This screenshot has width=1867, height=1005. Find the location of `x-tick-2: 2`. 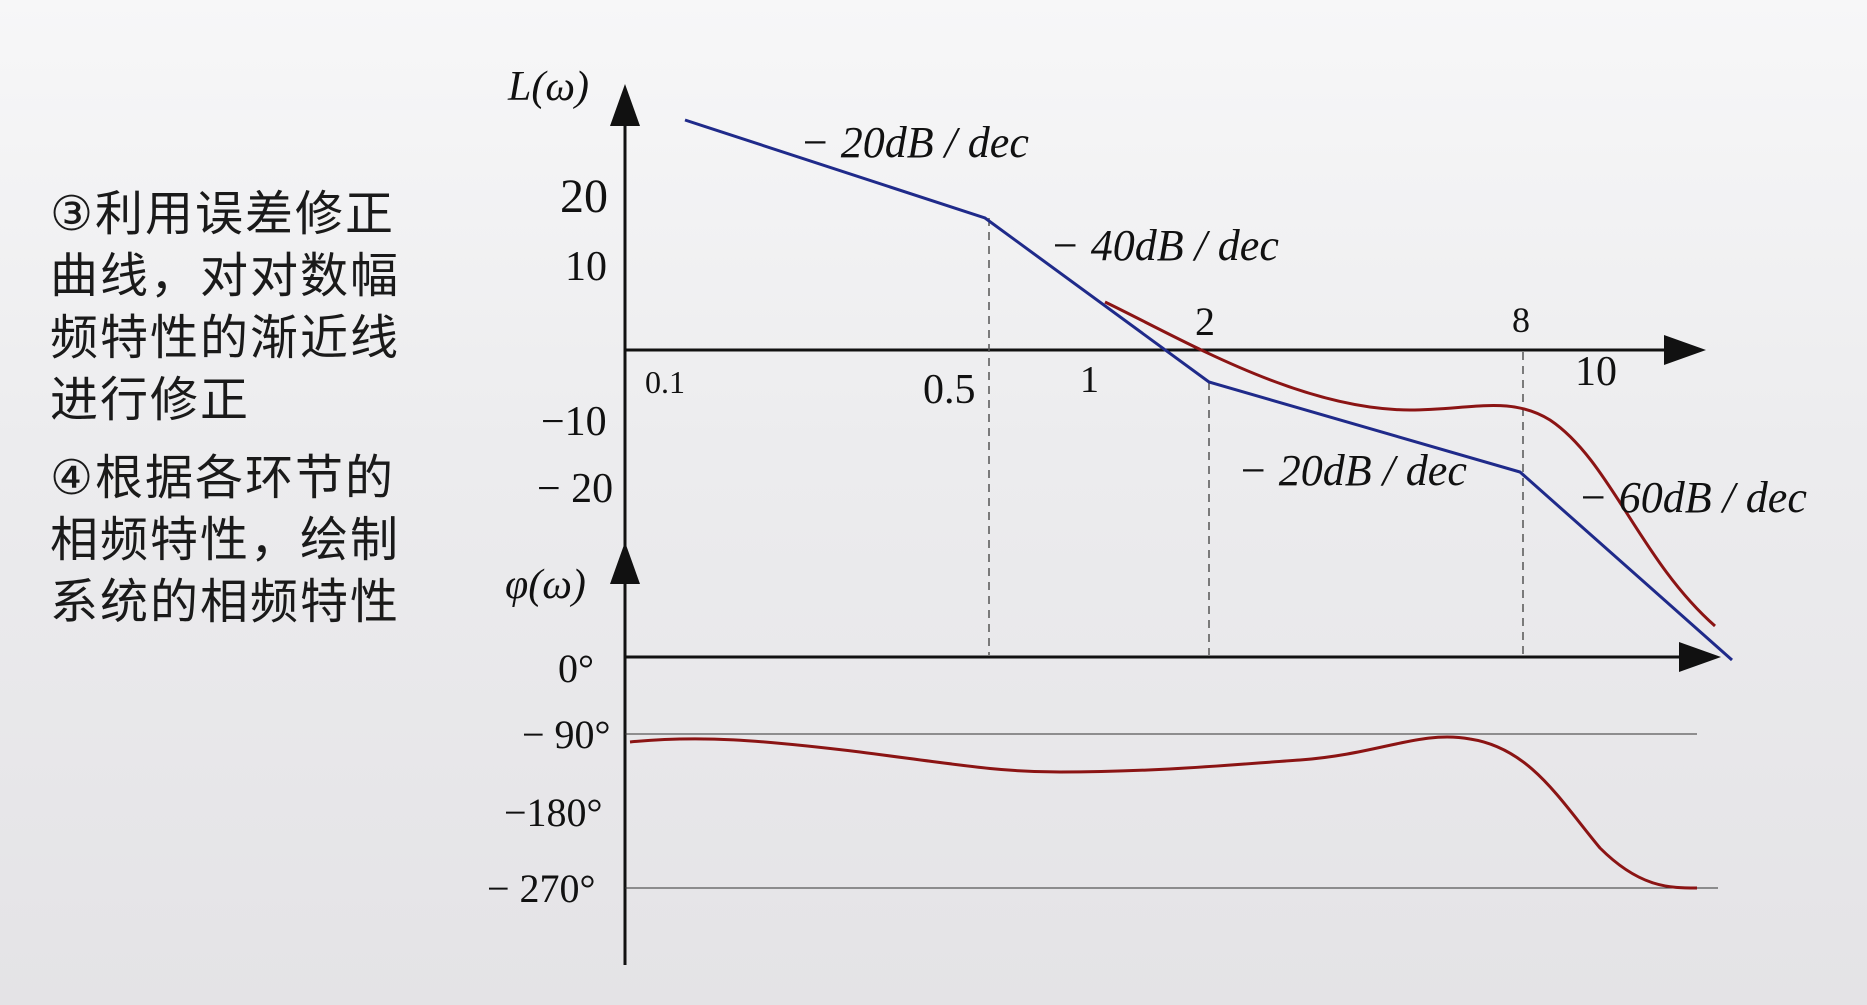

x-tick-2: 2 is located at coordinates (1205, 321).